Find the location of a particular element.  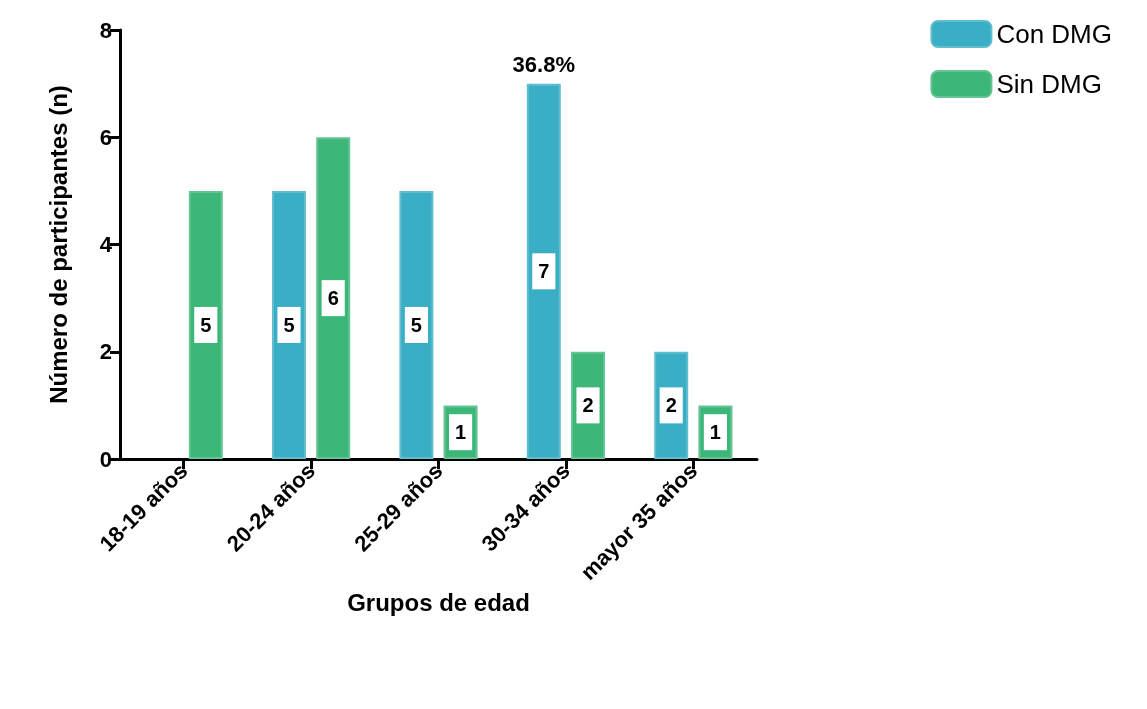

x-axis-title: Grupos de edad is located at coordinates (438, 603).